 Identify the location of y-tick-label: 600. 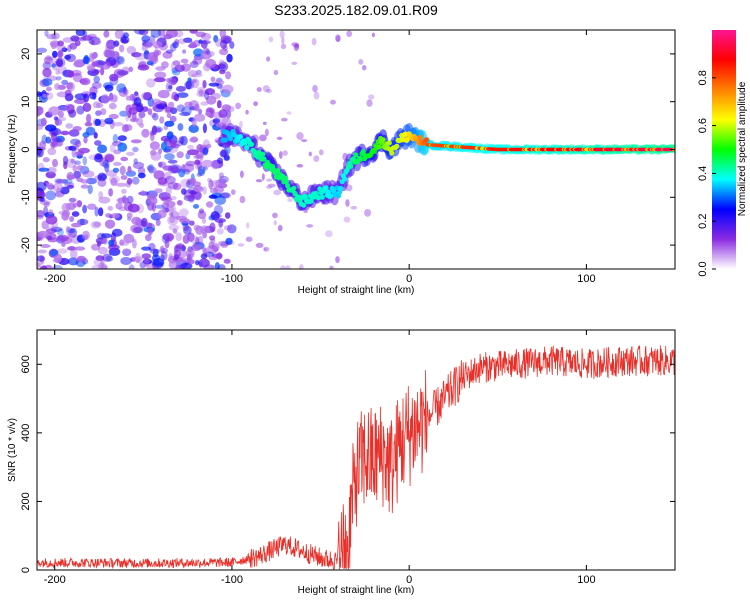
(26, 364).